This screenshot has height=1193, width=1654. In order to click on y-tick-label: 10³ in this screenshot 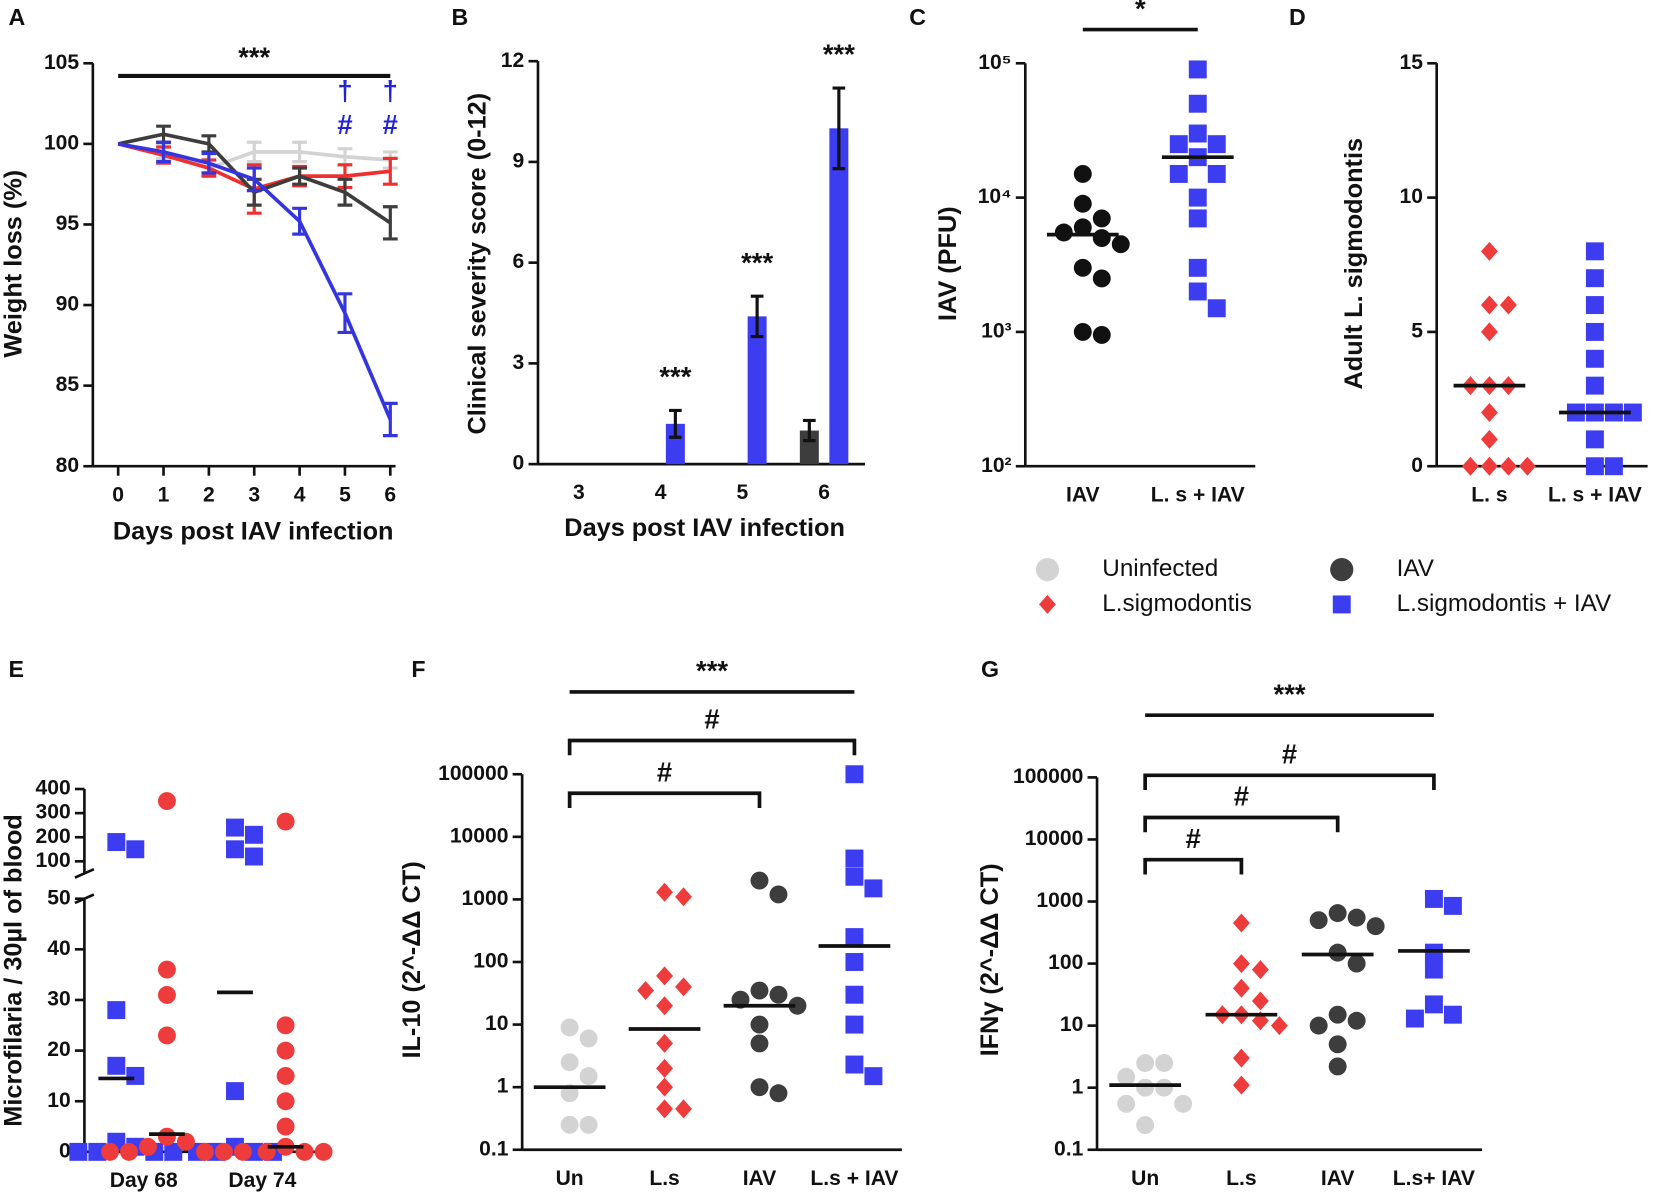, I will do `click(996, 330)`.